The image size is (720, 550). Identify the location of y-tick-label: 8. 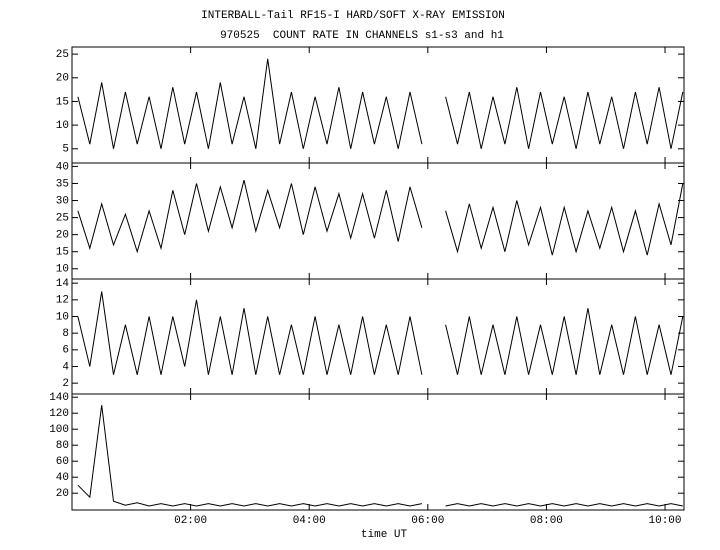
(65, 334).